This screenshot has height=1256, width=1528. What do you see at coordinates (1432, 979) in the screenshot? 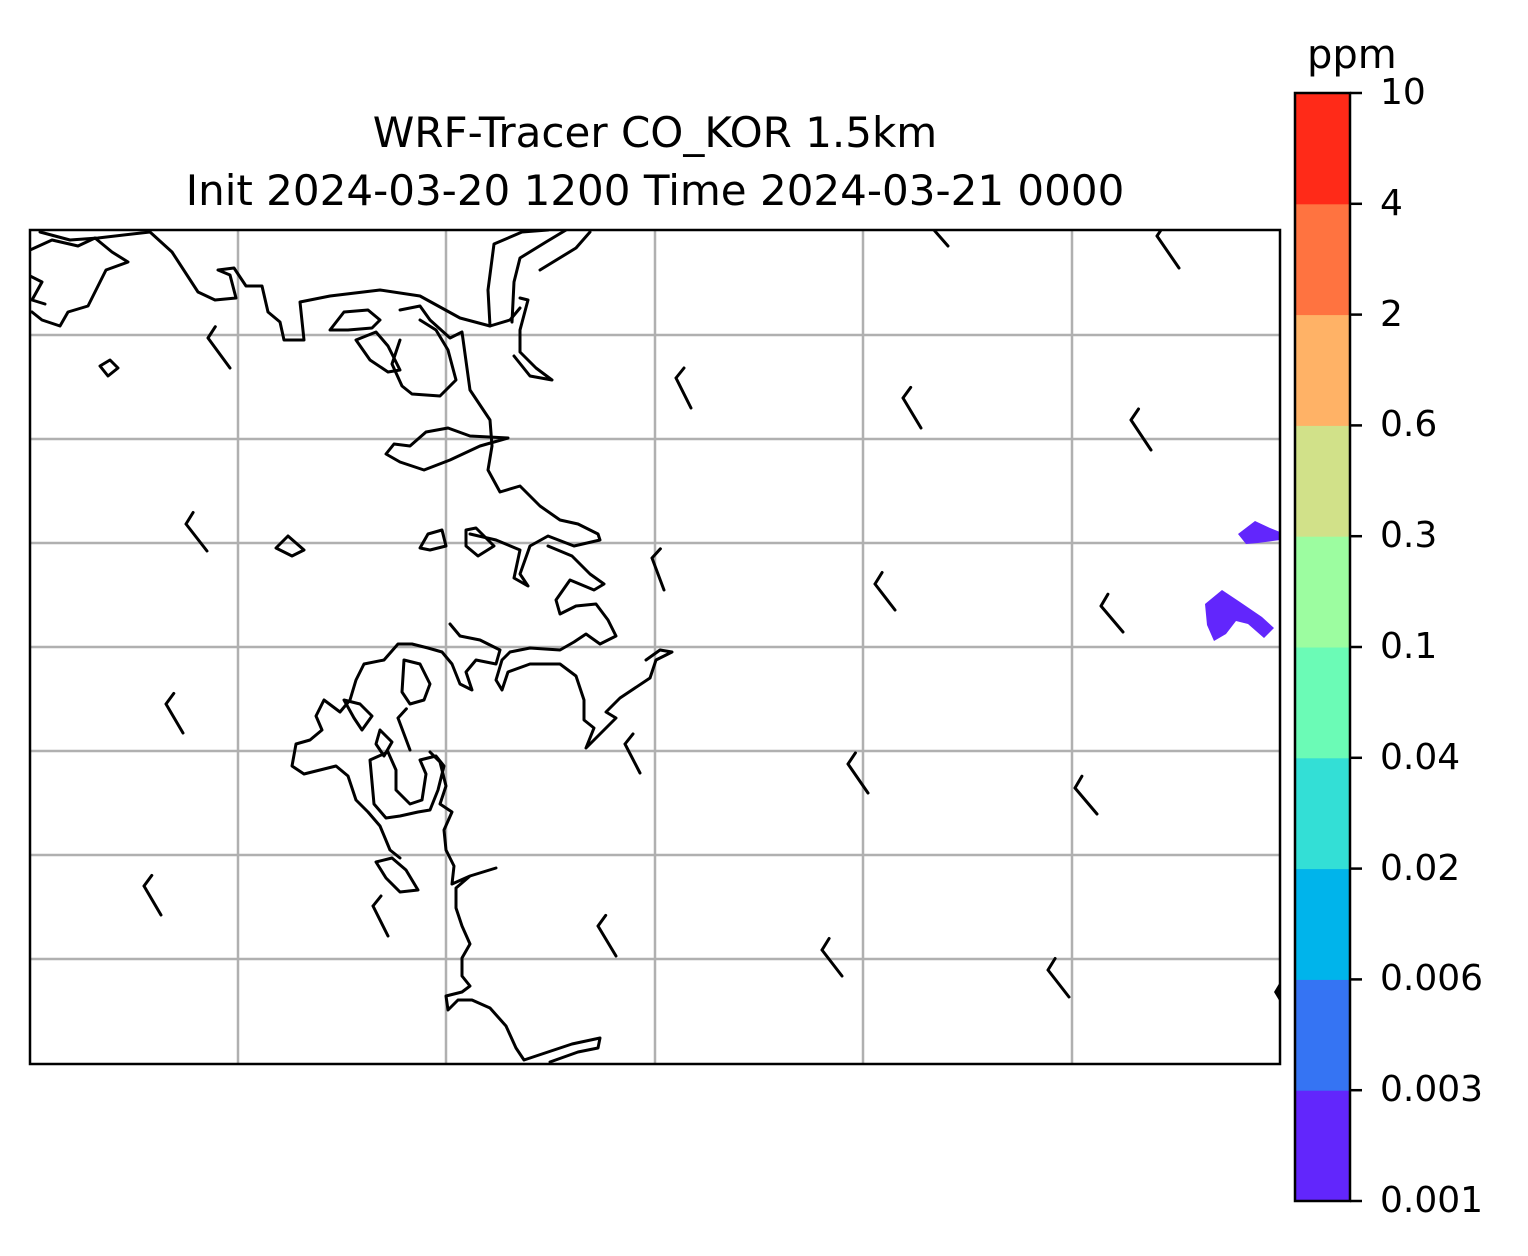
I see `colorbar-tick-label: 0.006` at bounding box center [1432, 979].